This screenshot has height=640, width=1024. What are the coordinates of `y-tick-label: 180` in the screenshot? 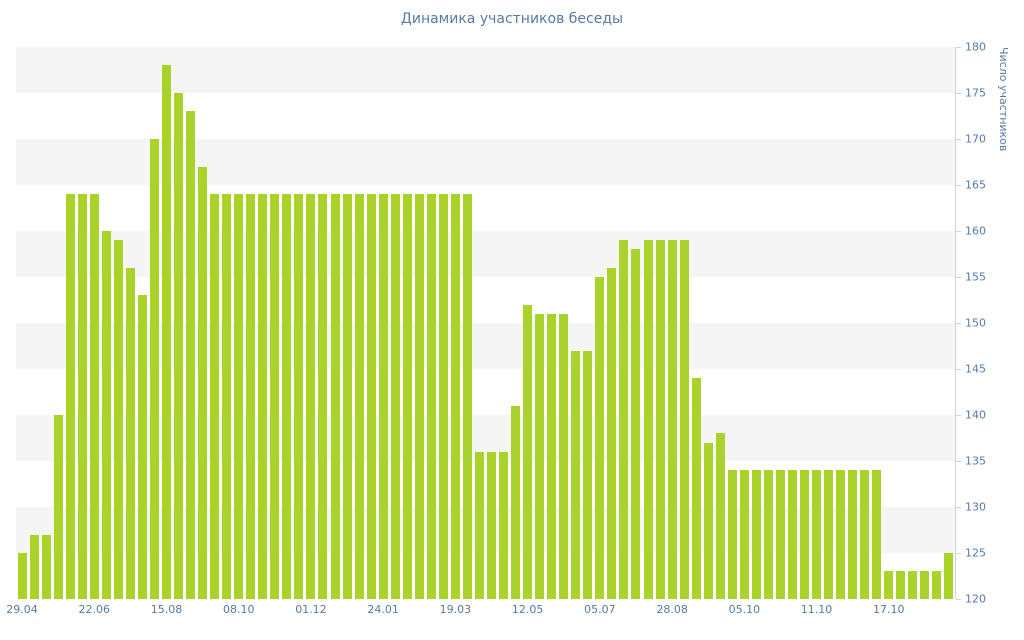 It's located at (975, 47).